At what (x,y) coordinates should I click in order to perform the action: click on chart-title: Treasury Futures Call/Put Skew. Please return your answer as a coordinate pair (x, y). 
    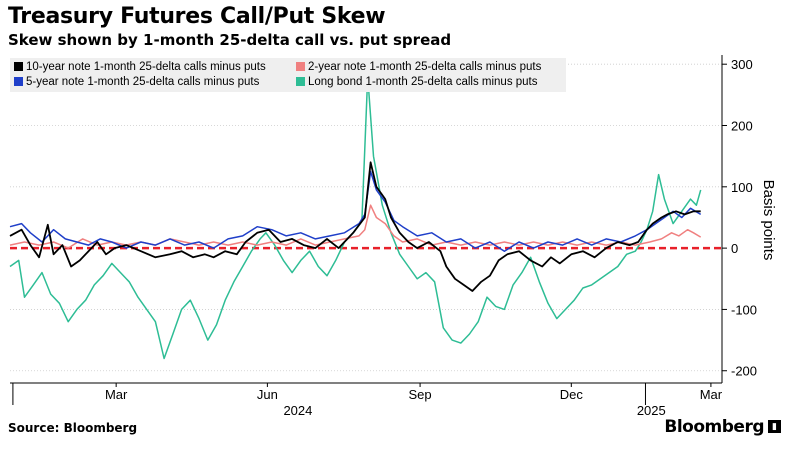
    Looking at the image, I should click on (197, 16).